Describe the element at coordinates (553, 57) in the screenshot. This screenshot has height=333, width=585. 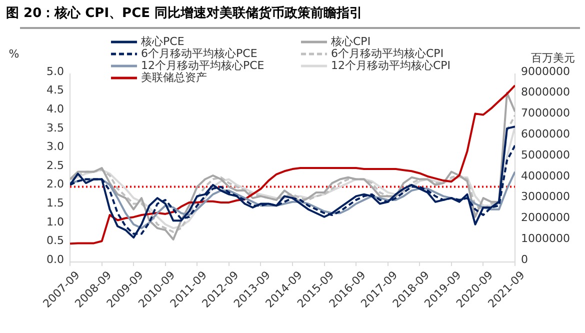
I see `y2-axis-title: 百万美元` at that location.